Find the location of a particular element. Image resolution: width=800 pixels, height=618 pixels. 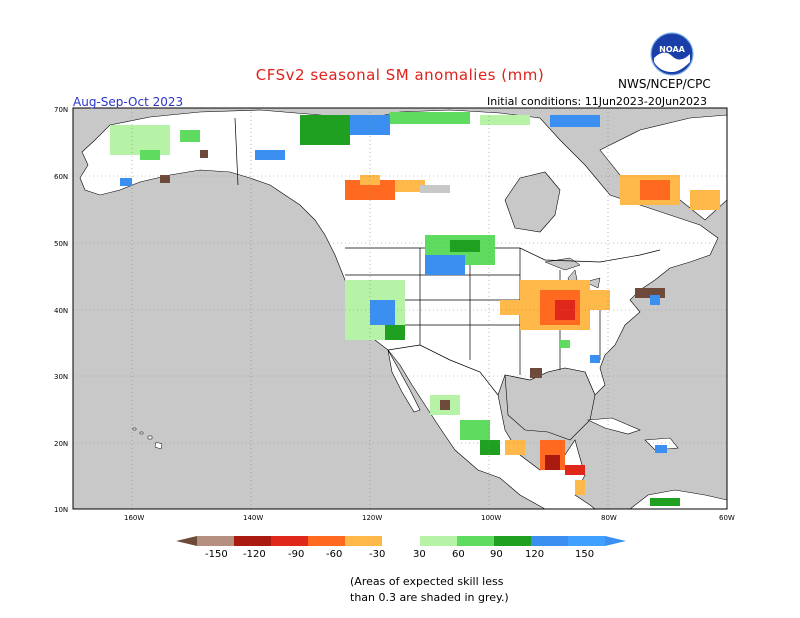

lon-label: 60W is located at coordinates (727, 518).